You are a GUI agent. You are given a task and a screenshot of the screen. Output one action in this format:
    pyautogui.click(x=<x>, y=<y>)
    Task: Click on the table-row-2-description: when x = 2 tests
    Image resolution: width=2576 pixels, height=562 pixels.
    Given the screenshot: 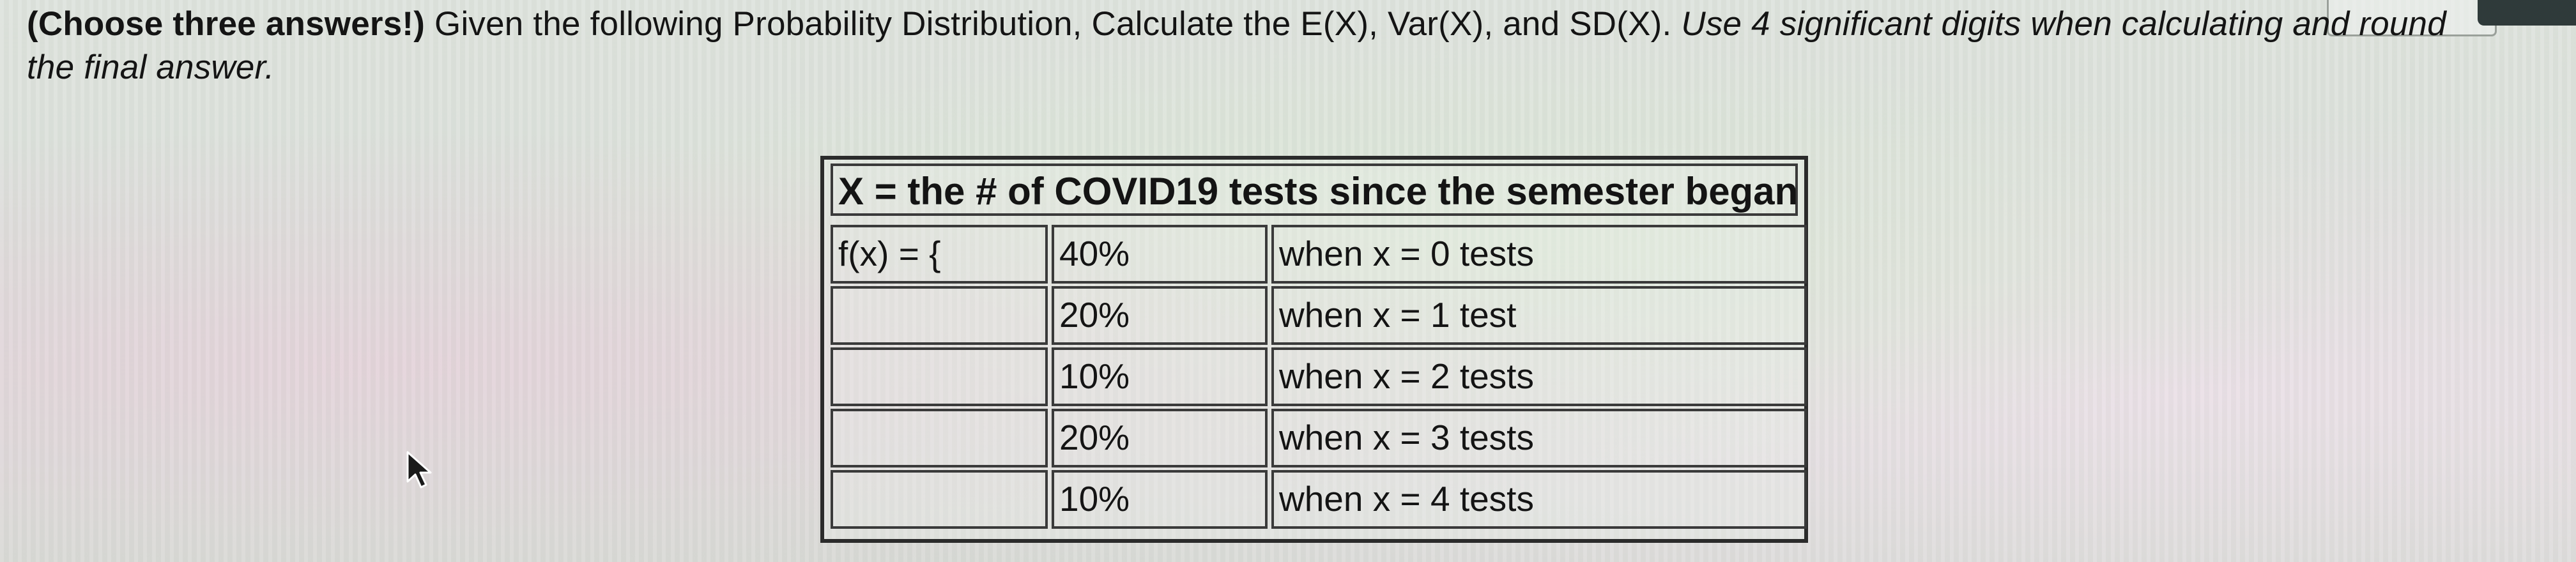 What is the action you would take?
    pyautogui.click(x=1539, y=377)
    